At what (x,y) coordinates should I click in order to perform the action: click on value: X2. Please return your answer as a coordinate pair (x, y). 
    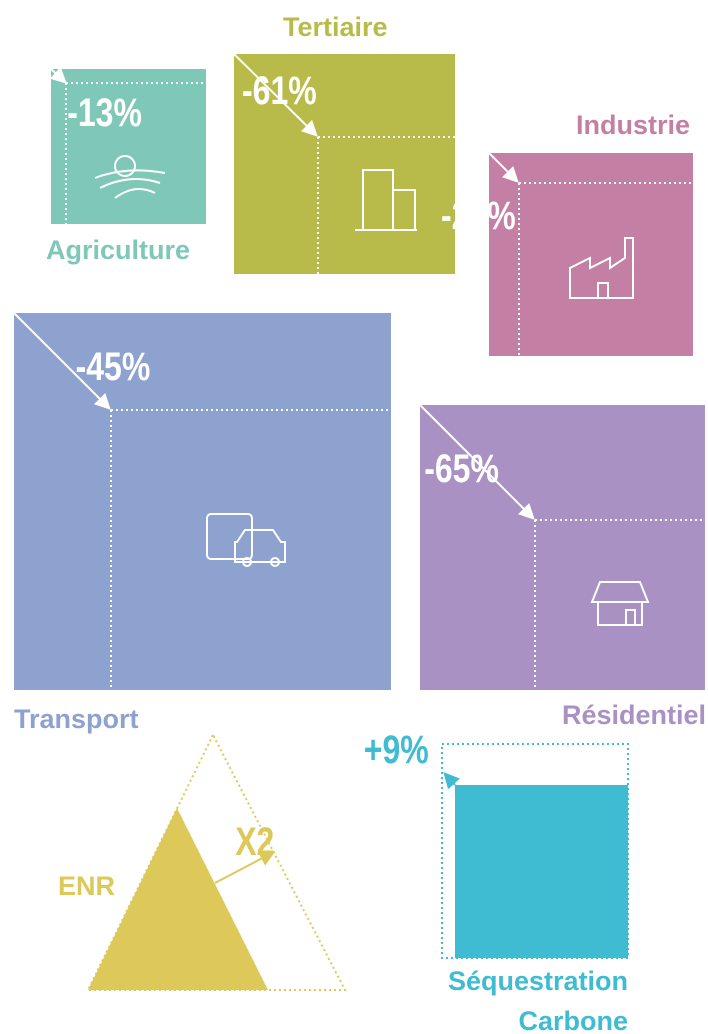
    Looking at the image, I should click on (254, 841).